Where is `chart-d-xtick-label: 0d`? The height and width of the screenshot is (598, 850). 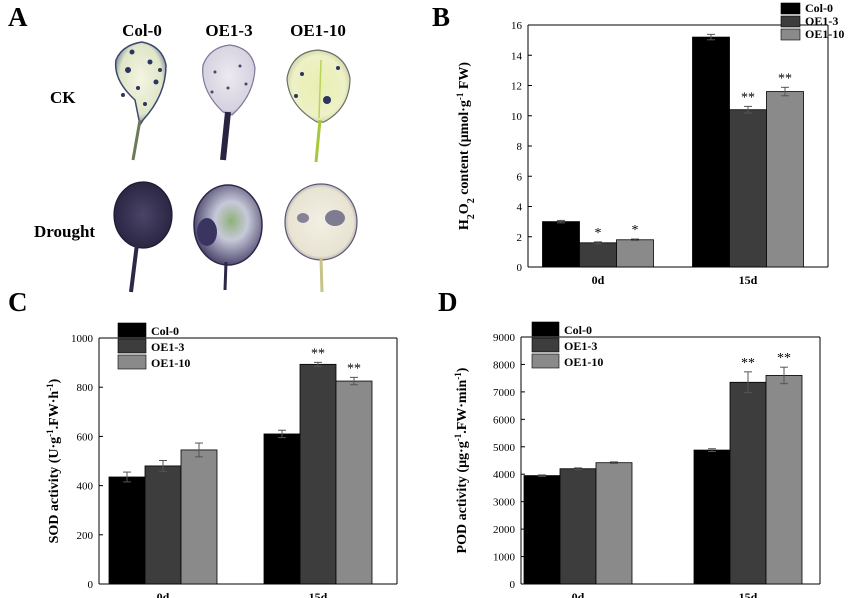 chart-d-xtick-label: 0d is located at coordinates (578, 594).